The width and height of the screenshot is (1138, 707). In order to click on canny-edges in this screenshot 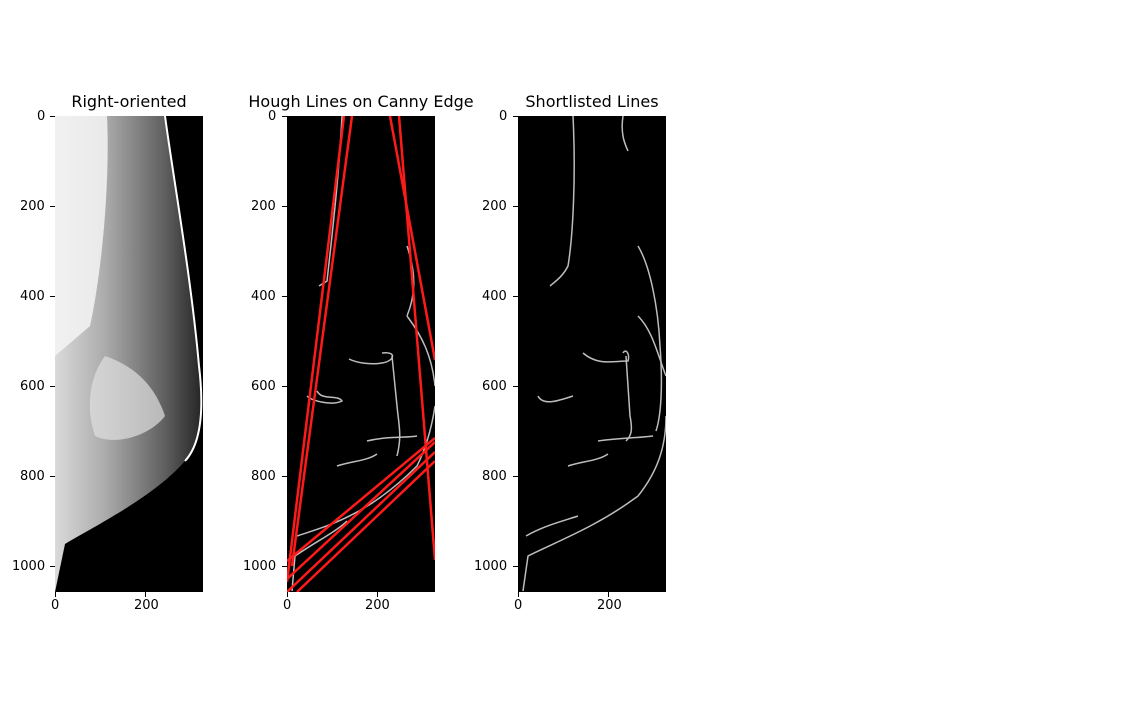, I will do `click(594, 354)`.